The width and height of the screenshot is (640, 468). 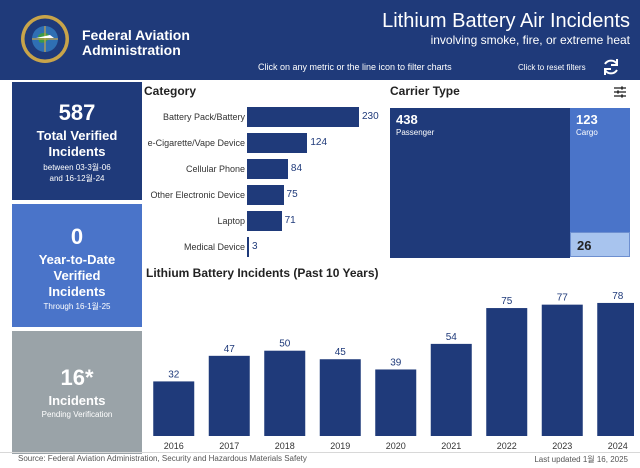 What do you see at coordinates (77, 178) in the screenshot?
I see `total-incidents-range-2: and 16-12월-24` at bounding box center [77, 178].